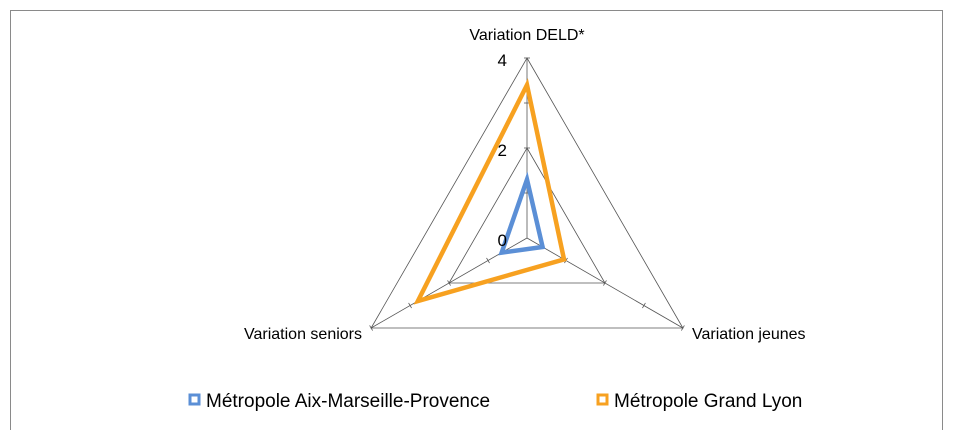 The image size is (955, 438). What do you see at coordinates (194, 399) in the screenshot?
I see `legend-swatch-aix-marseille` at bounding box center [194, 399].